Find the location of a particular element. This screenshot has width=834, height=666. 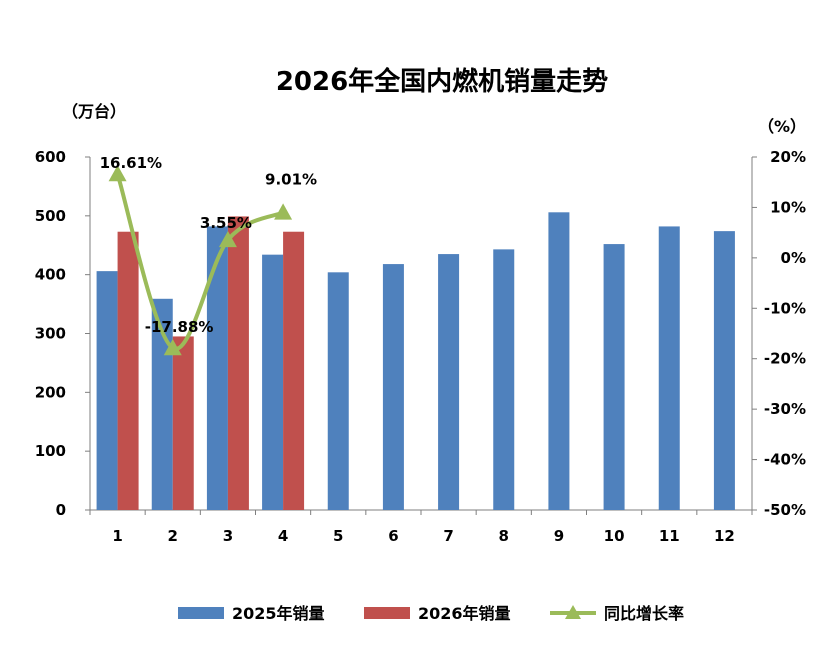

y-right-unit-label: （%） is located at coordinates (782, 126).